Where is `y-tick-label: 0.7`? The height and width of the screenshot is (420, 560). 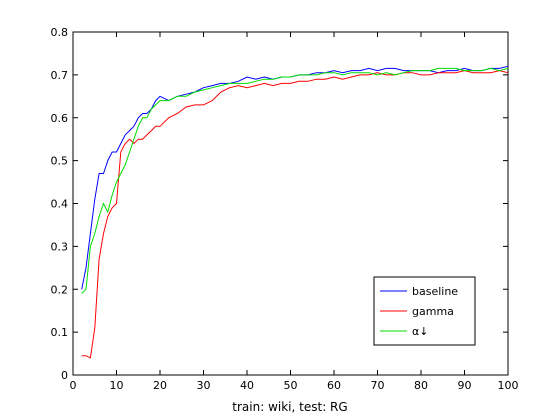 y-tick-label: 0.7 is located at coordinates (60, 75).